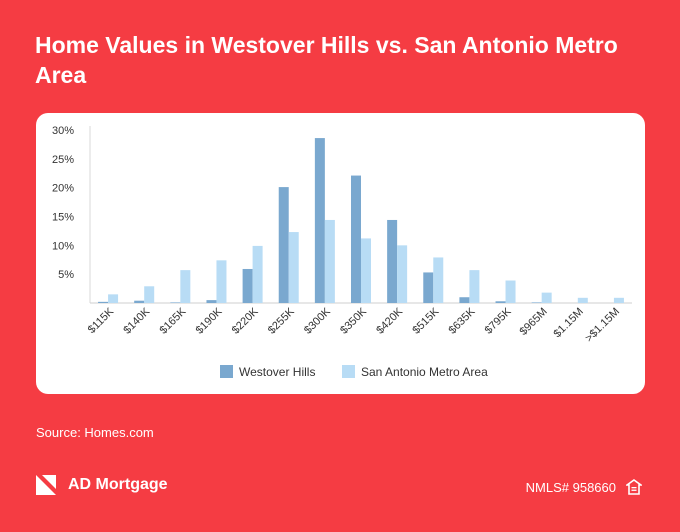 The image size is (680, 532). I want to click on x-tick-label: $165K, so click(172, 320).